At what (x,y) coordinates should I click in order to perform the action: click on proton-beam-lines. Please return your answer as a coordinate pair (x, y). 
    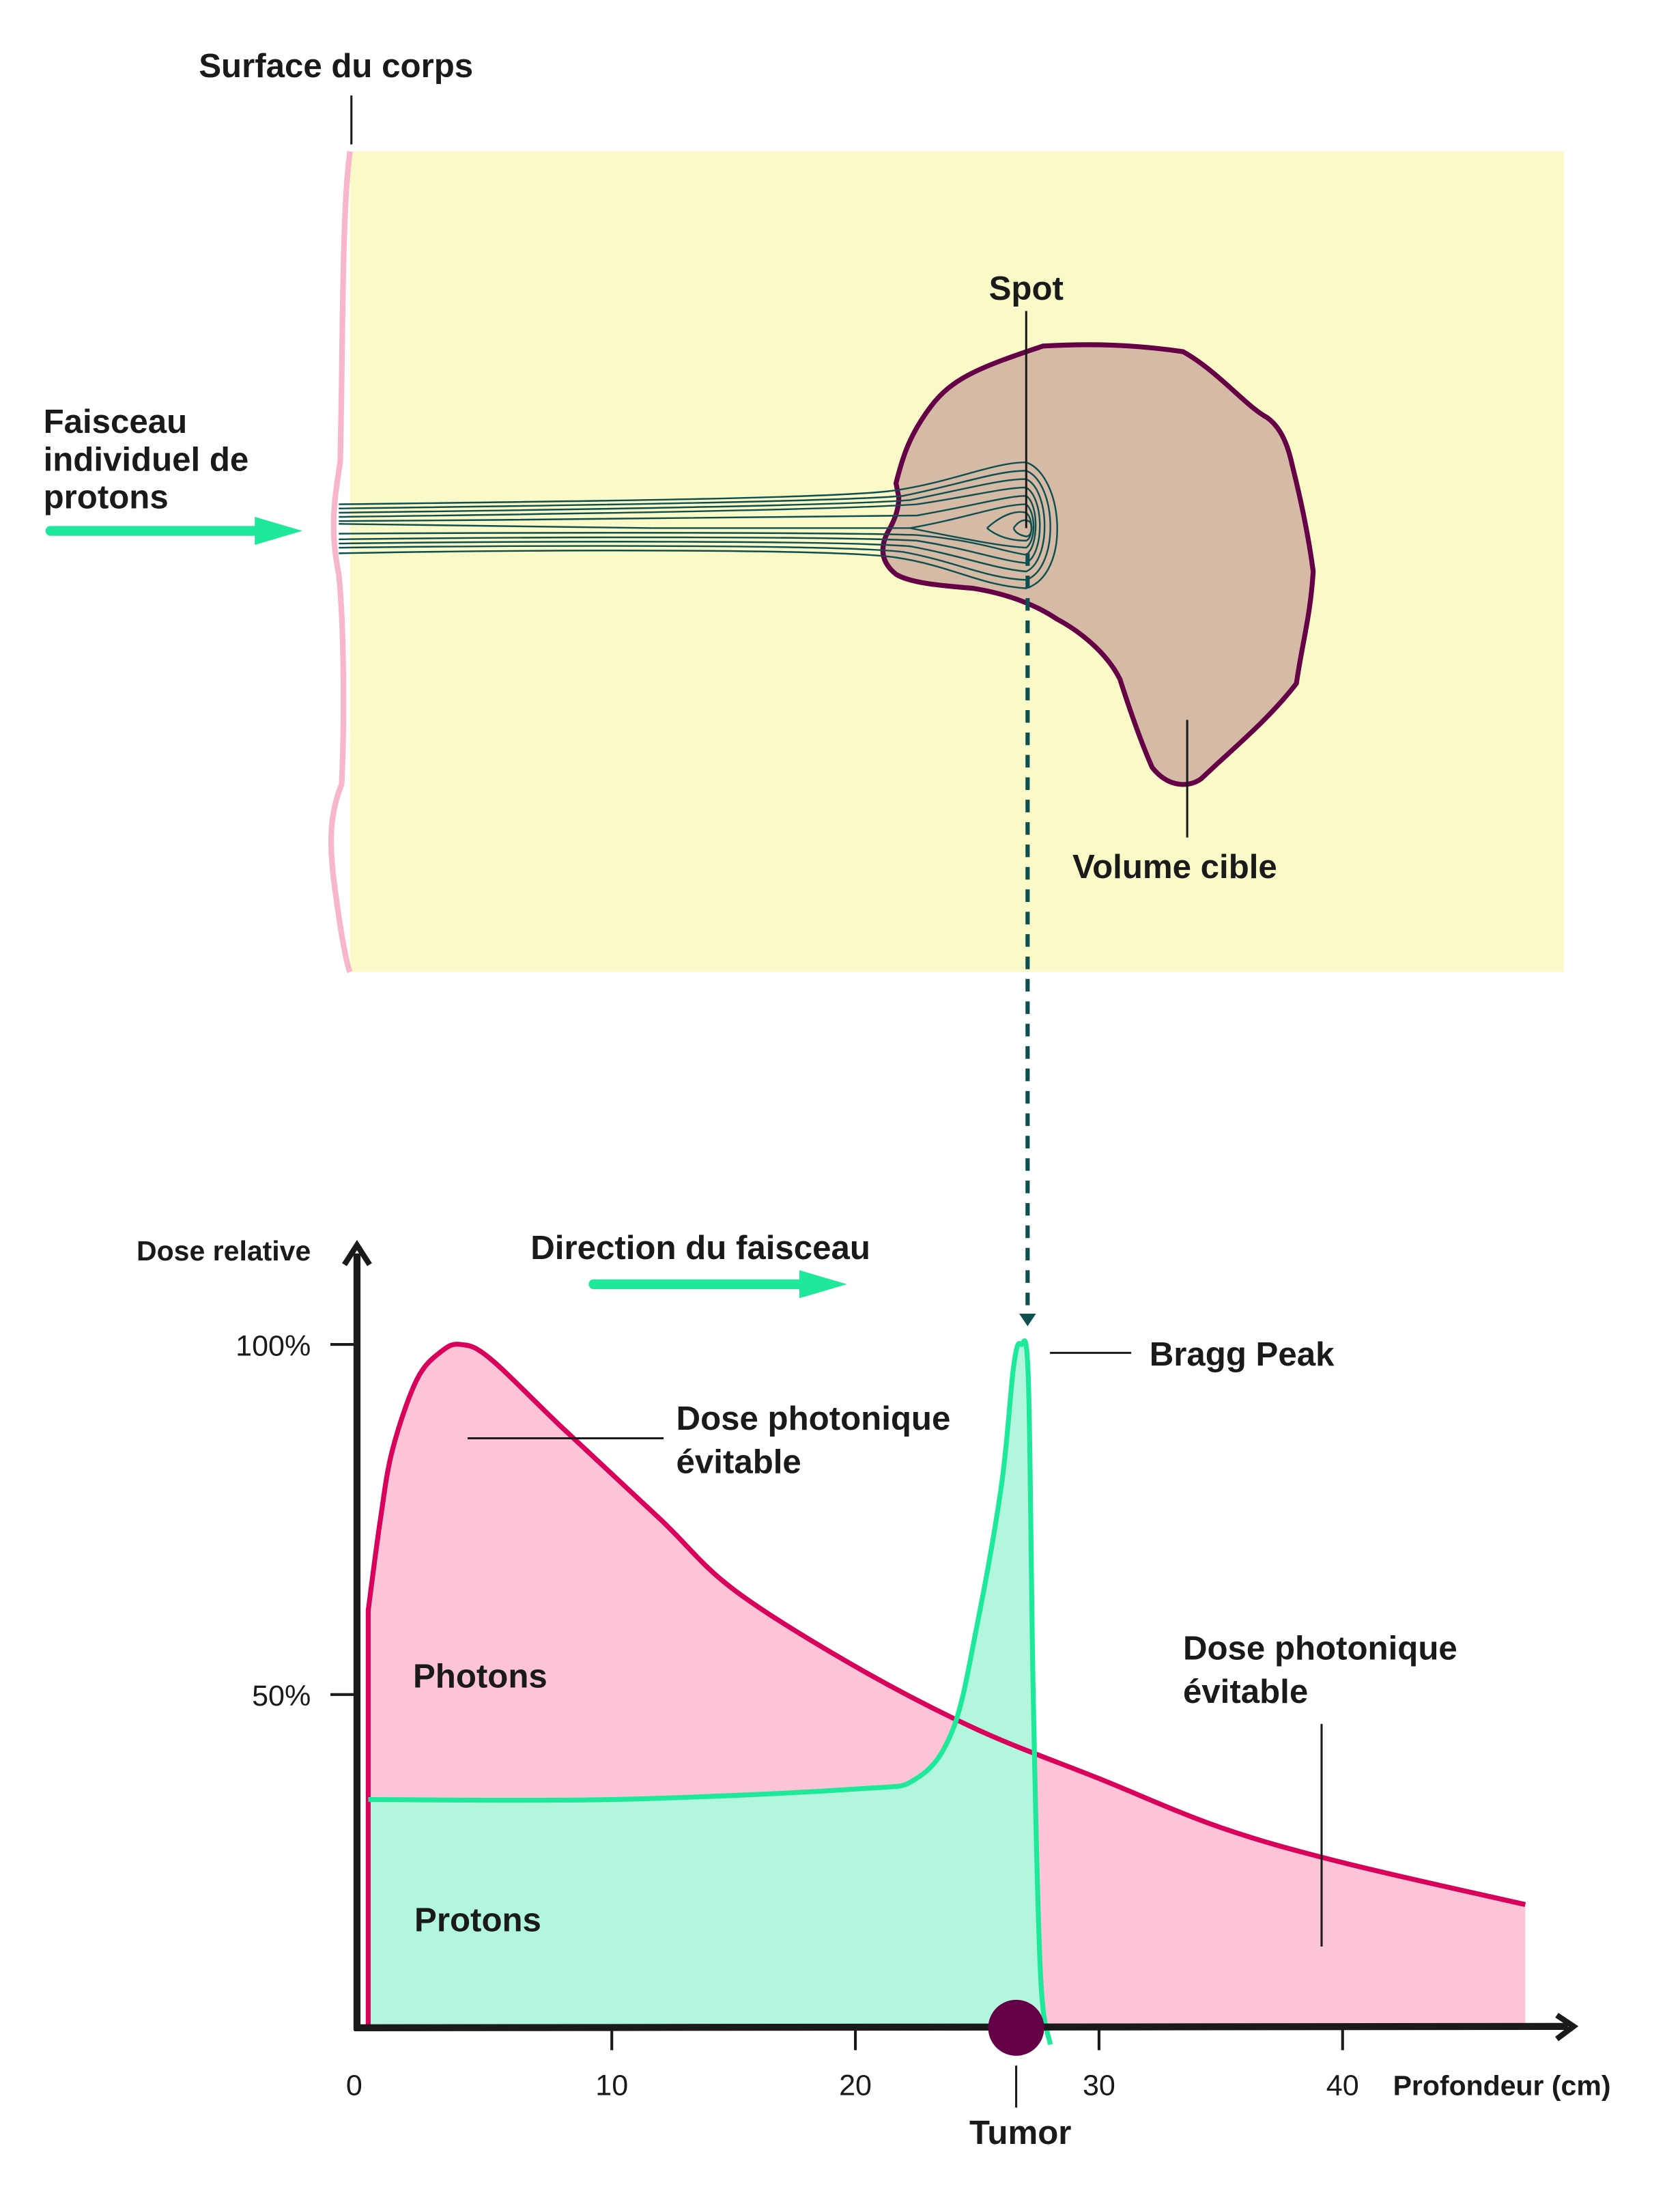
    Looking at the image, I should click on (698, 525).